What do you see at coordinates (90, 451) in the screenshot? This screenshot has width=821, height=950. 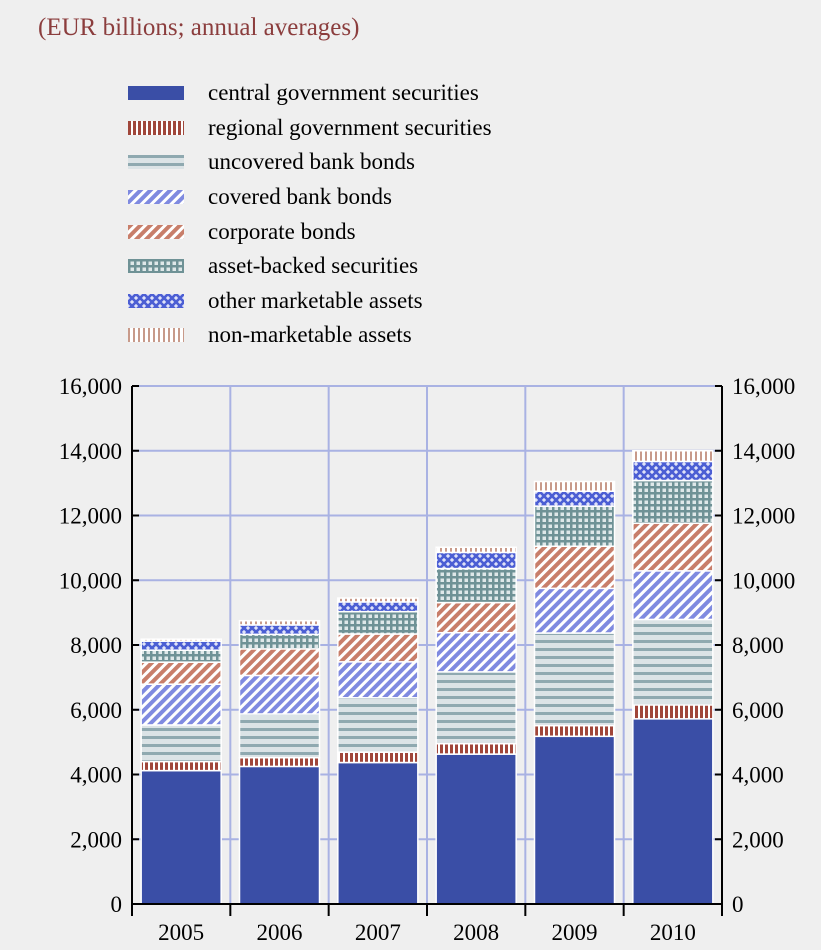 I see `y-tick-label-left: 14,000` at bounding box center [90, 451].